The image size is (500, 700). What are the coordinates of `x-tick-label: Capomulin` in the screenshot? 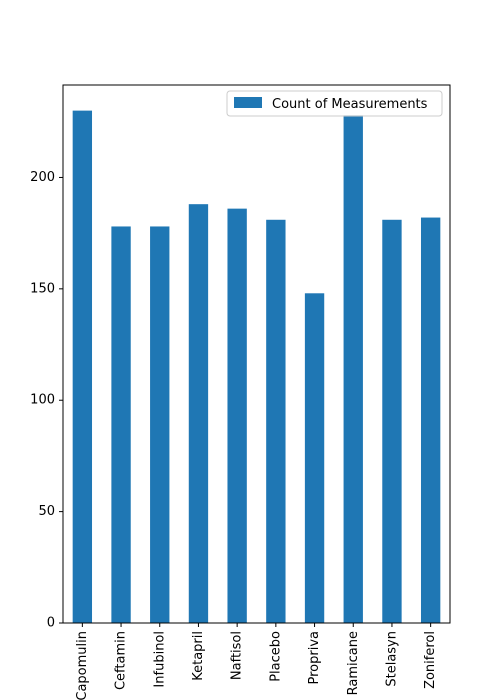 It's located at (82, 665).